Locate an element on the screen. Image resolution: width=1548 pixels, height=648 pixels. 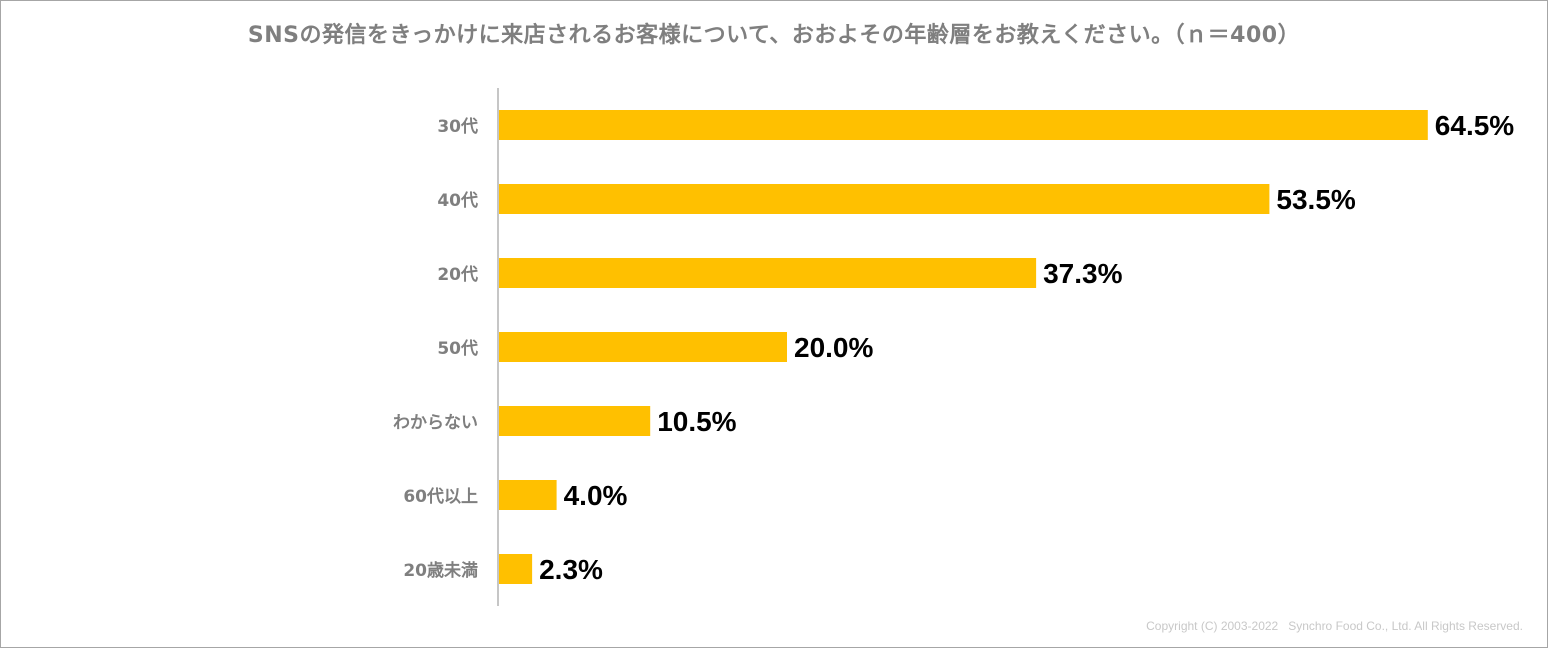
data-label: 10.5% is located at coordinates (696, 421).